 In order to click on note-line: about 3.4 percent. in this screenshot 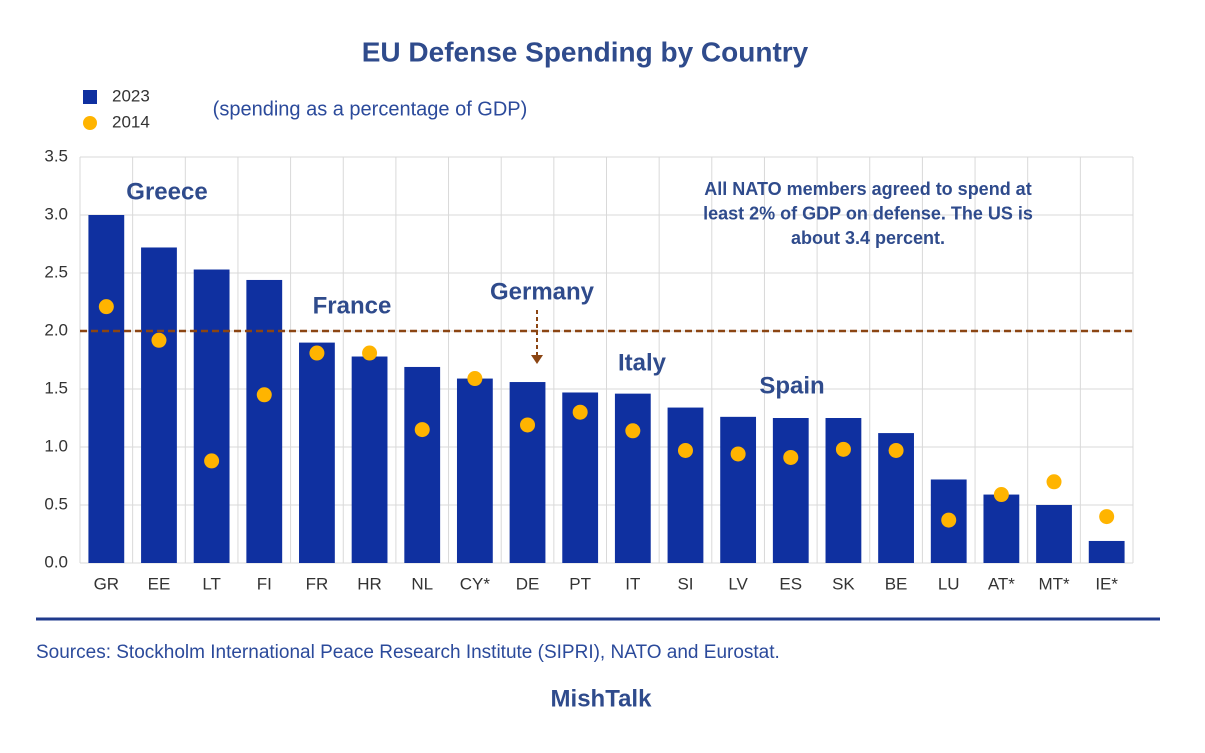, I will do `click(868, 238)`.